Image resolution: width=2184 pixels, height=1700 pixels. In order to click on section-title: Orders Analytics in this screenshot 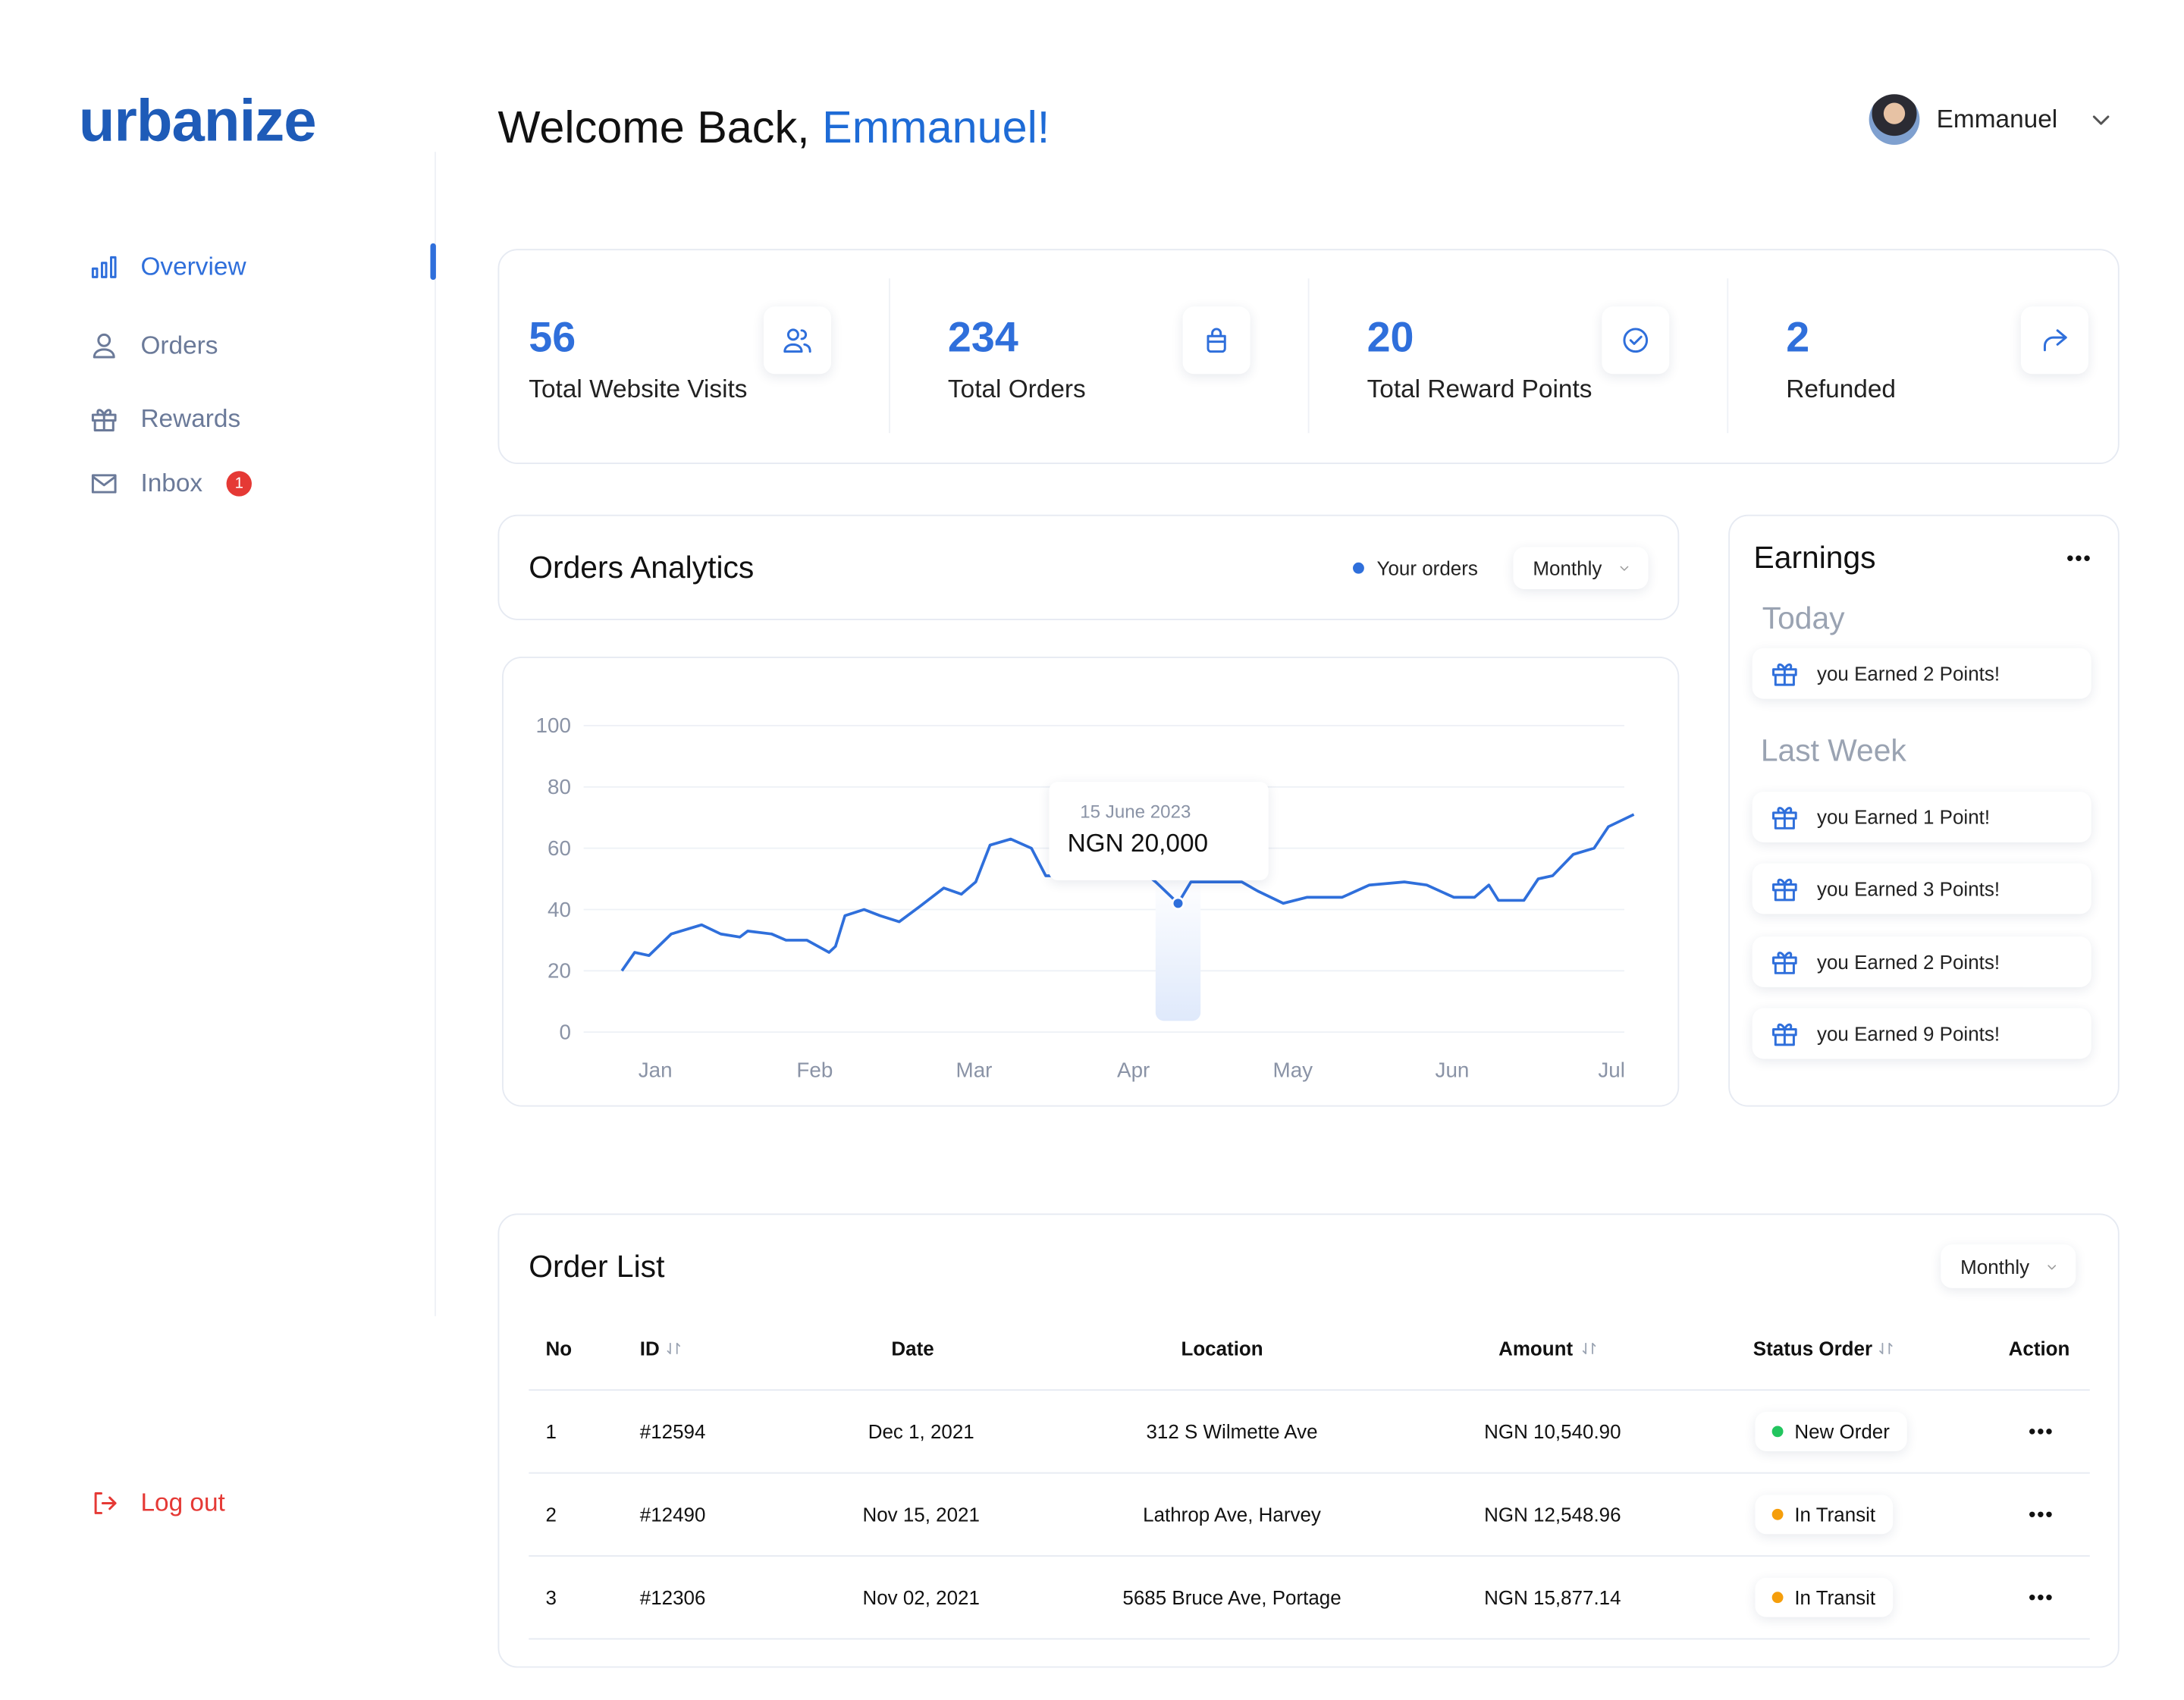, I will do `click(642, 567)`.